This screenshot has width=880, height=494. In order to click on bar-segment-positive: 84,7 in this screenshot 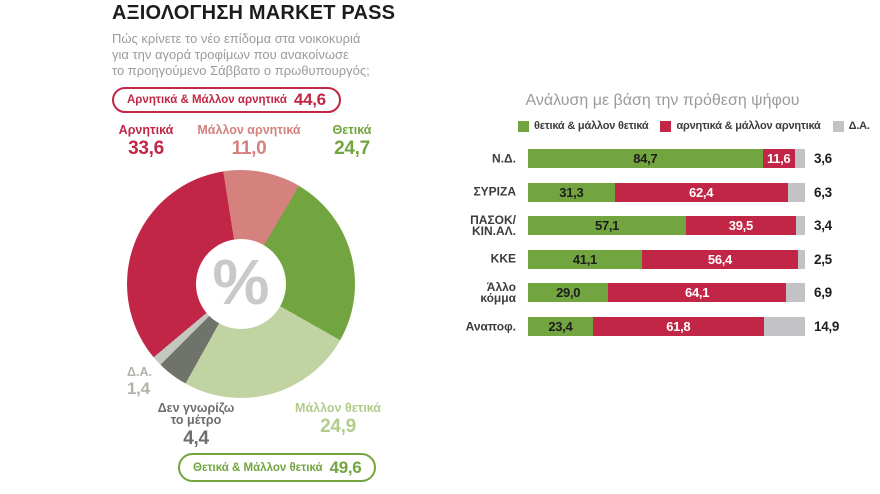, I will do `click(645, 158)`.